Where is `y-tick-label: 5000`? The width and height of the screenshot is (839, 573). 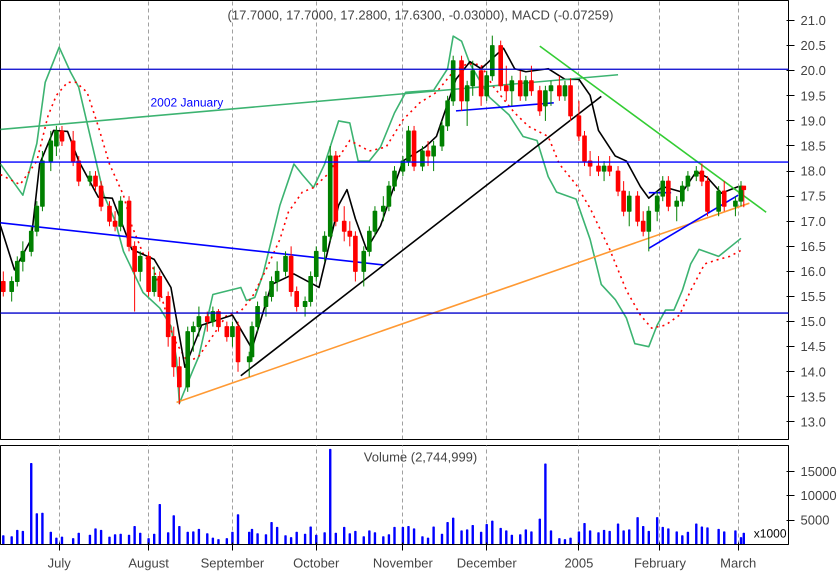 y-tick-label: 5000 is located at coordinates (815, 520).